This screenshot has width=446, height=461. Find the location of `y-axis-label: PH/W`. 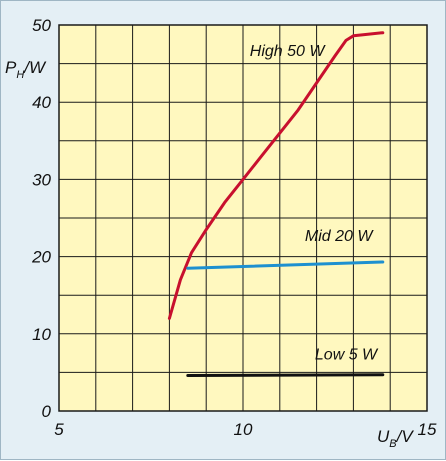

y-axis-label: PH/W is located at coordinates (26, 69).